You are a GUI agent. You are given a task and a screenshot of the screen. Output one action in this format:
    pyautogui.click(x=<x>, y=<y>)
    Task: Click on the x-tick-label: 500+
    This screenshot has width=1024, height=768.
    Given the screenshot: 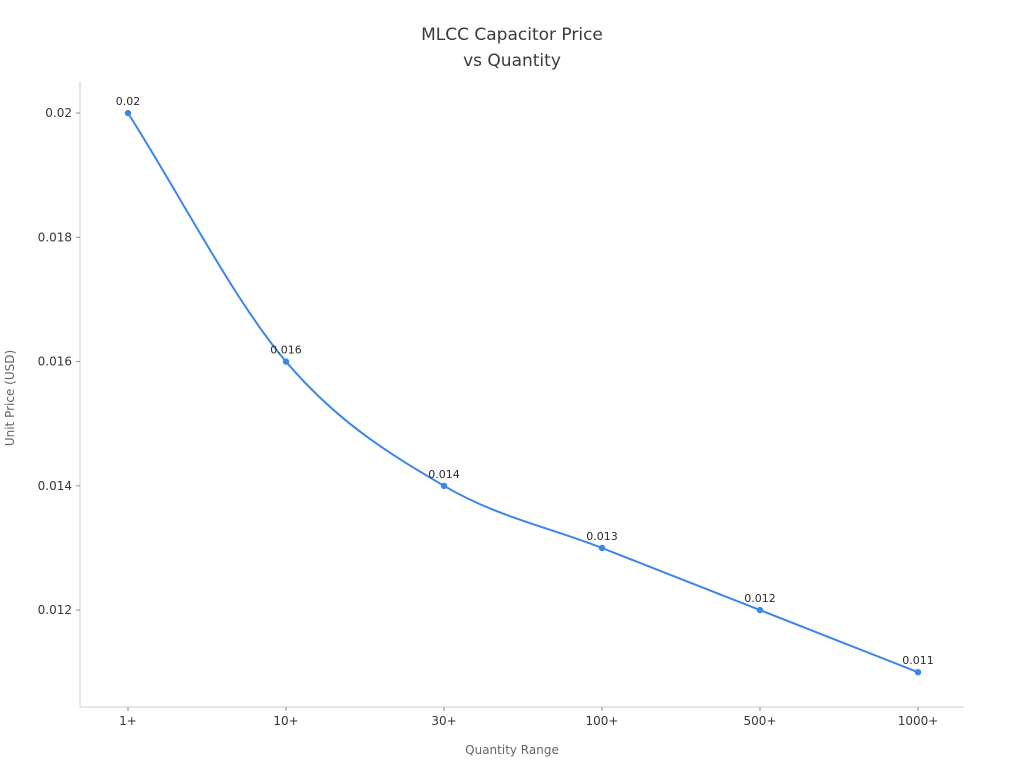 What is the action you would take?
    pyautogui.click(x=760, y=721)
    